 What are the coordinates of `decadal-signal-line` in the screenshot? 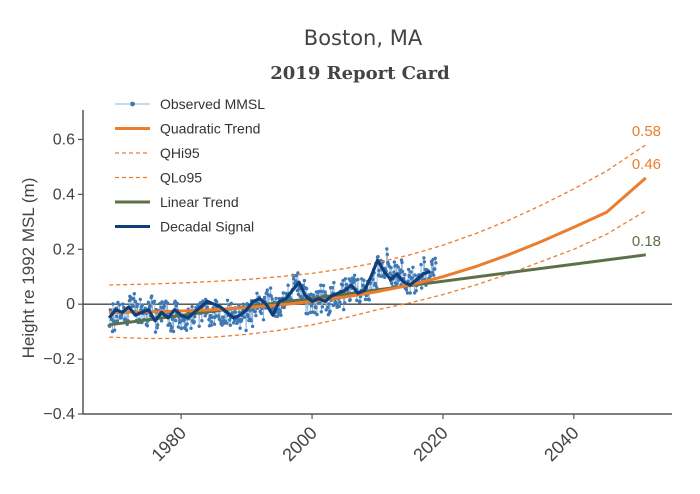 It's located at (269, 290).